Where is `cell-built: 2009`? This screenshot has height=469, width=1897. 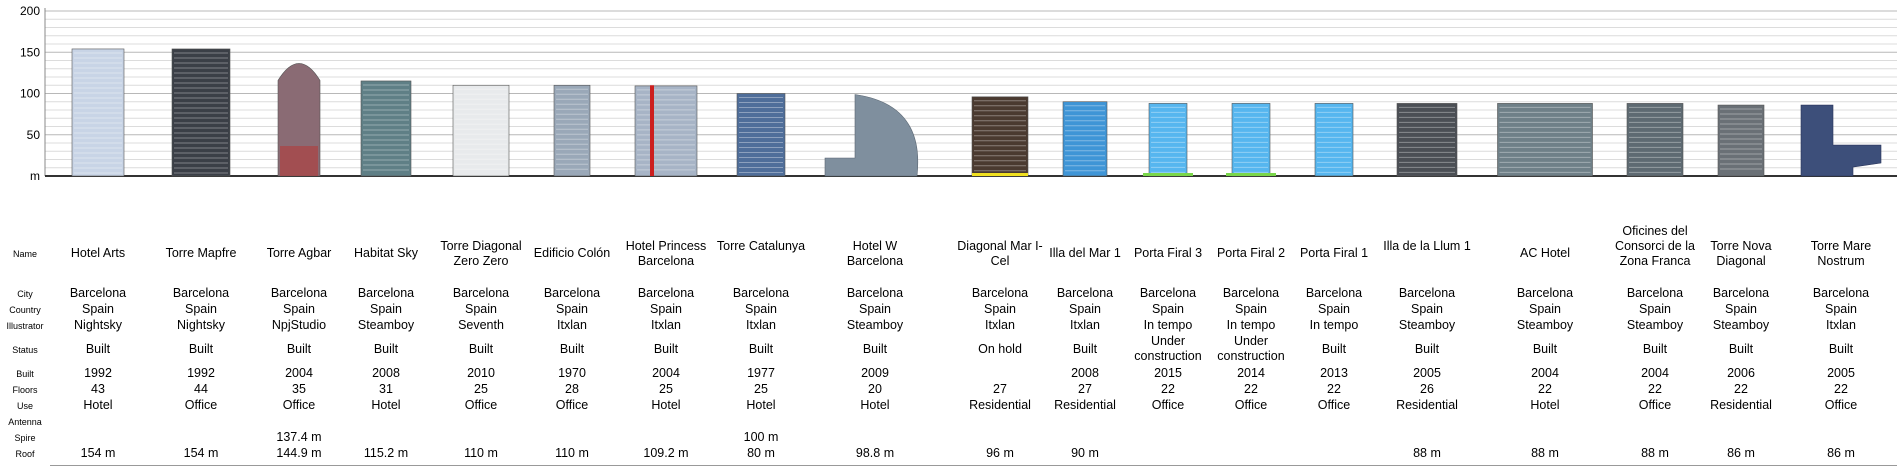
cell-built: 2009 is located at coordinates (875, 373).